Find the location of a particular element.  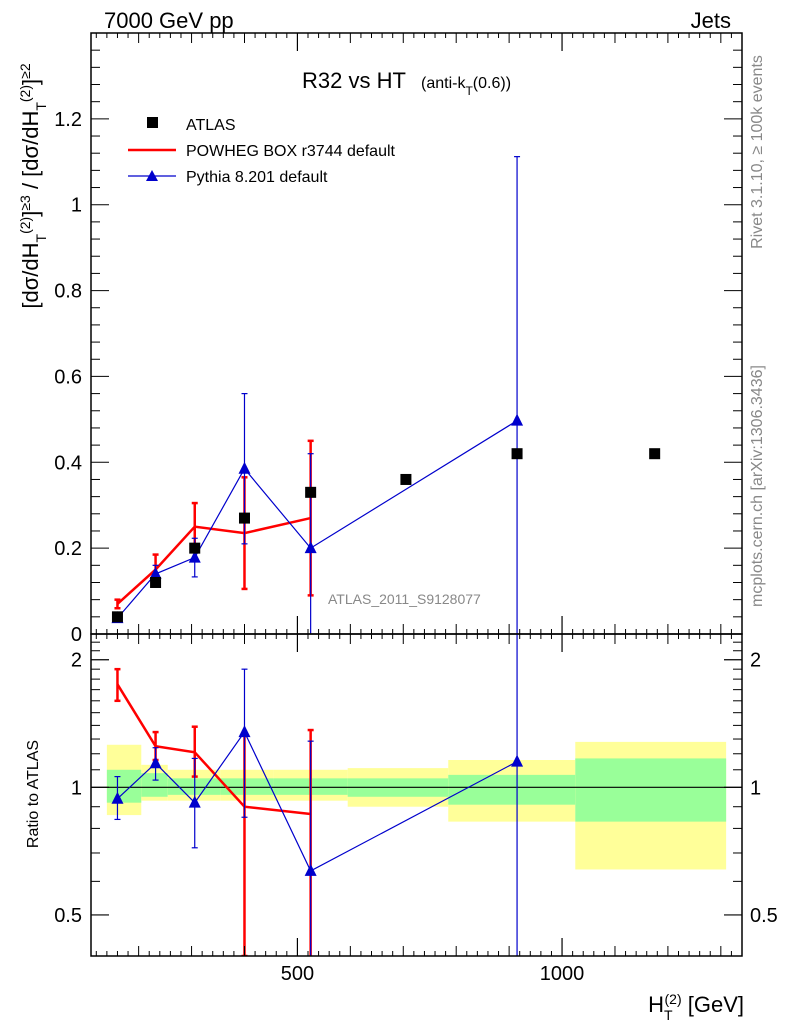

plot-title-suffix: (anti-kT(0.6)) is located at coordinates (466, 86).